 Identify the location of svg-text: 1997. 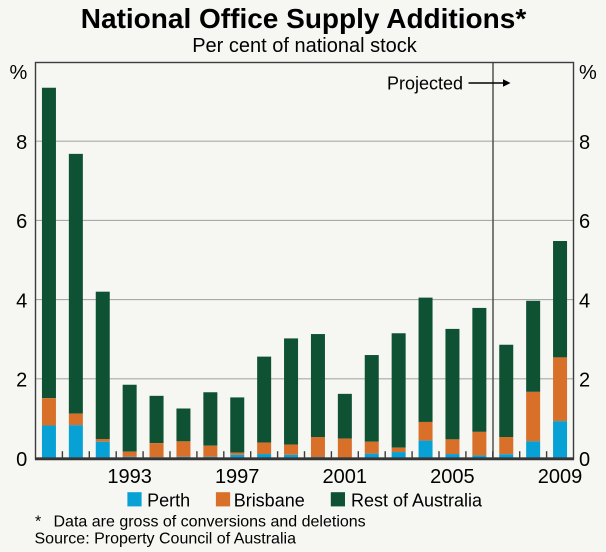
(237, 477).